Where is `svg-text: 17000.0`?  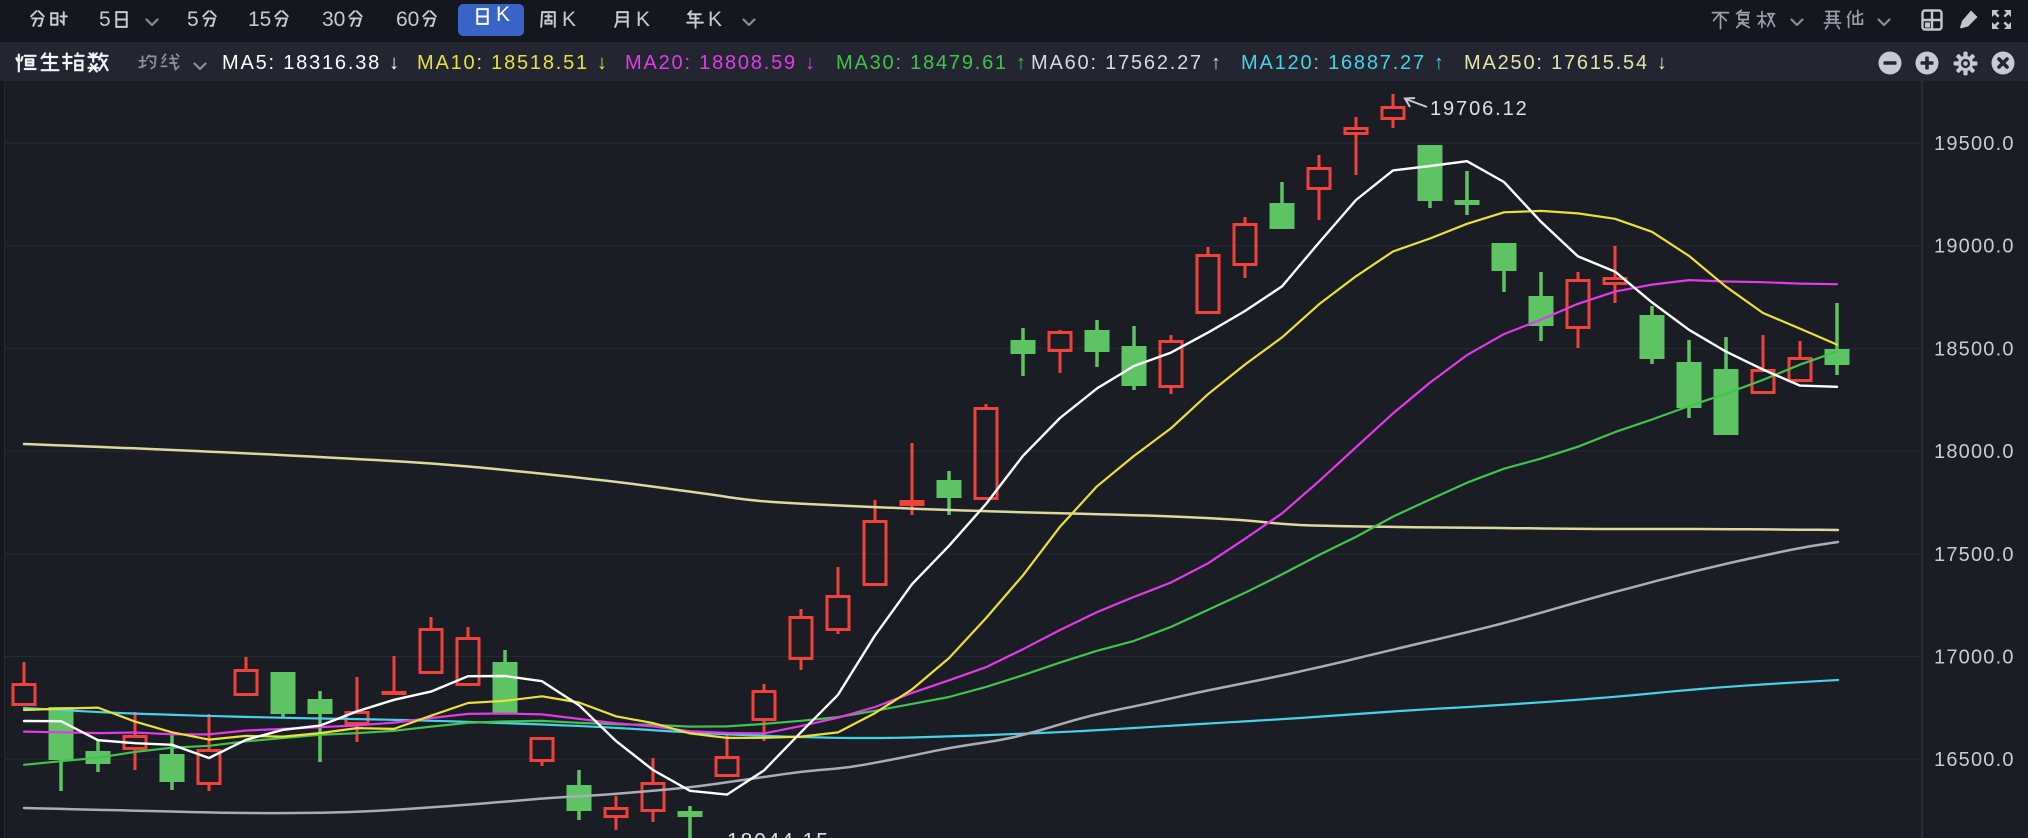 svg-text: 17000.0 is located at coordinates (1974, 658).